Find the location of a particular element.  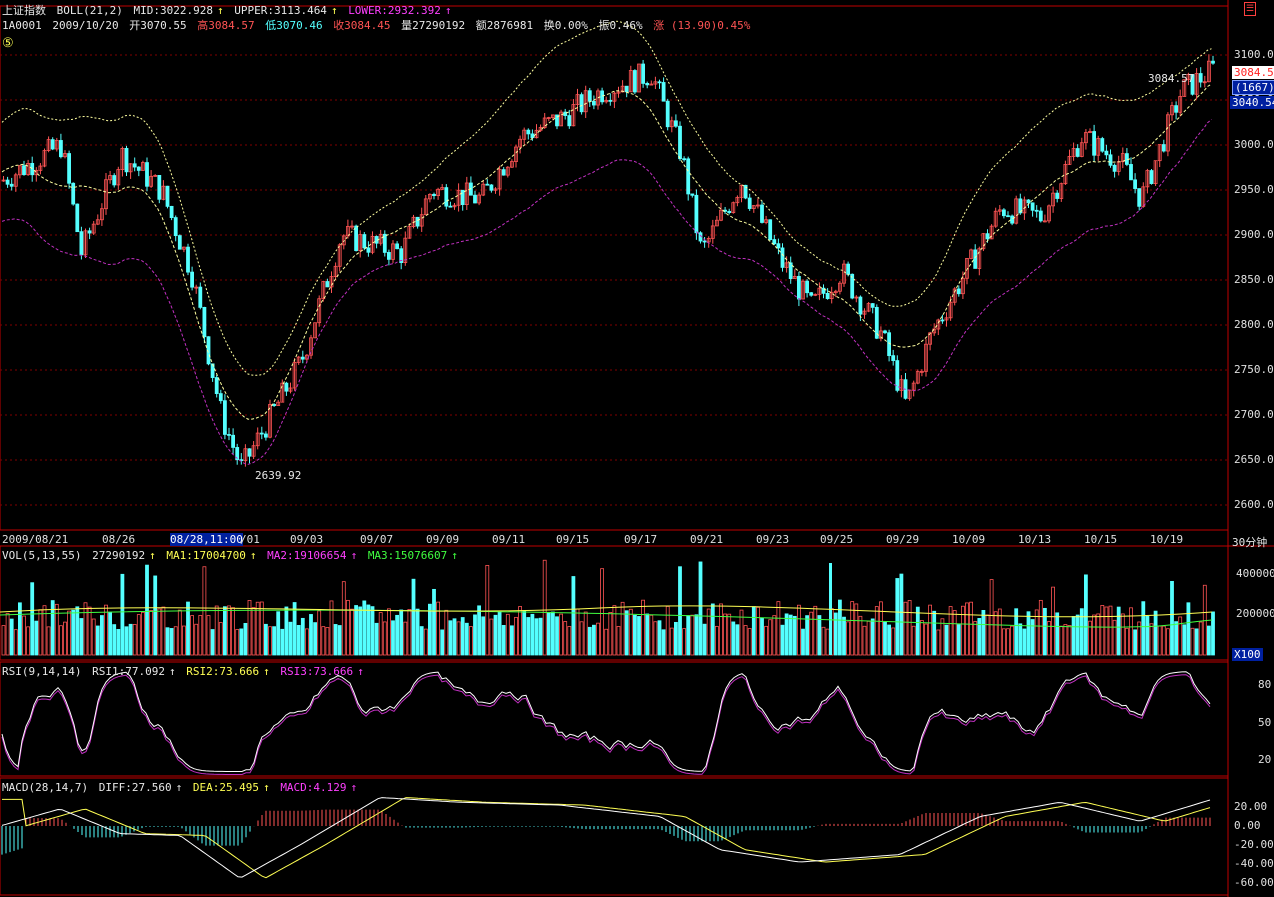

rsi-indicator: RSI(9,14,14) is located at coordinates (42, 671).